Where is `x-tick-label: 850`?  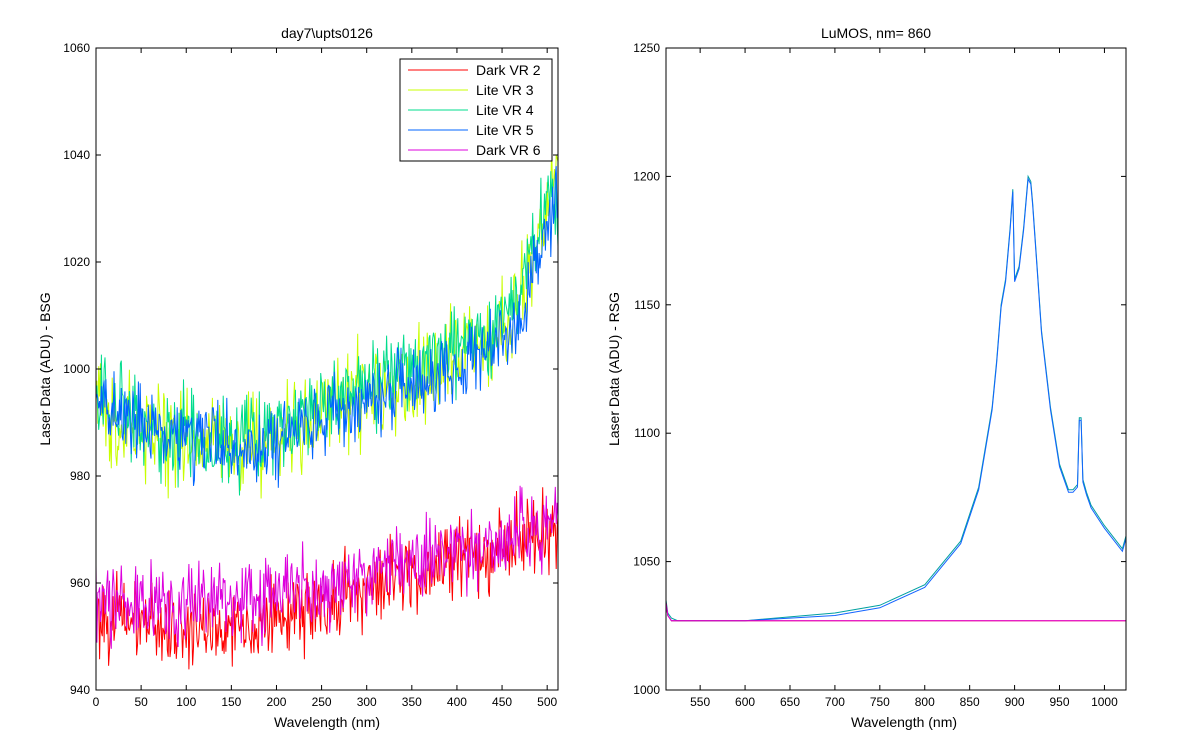 x-tick-label: 850 is located at coordinates (970, 702).